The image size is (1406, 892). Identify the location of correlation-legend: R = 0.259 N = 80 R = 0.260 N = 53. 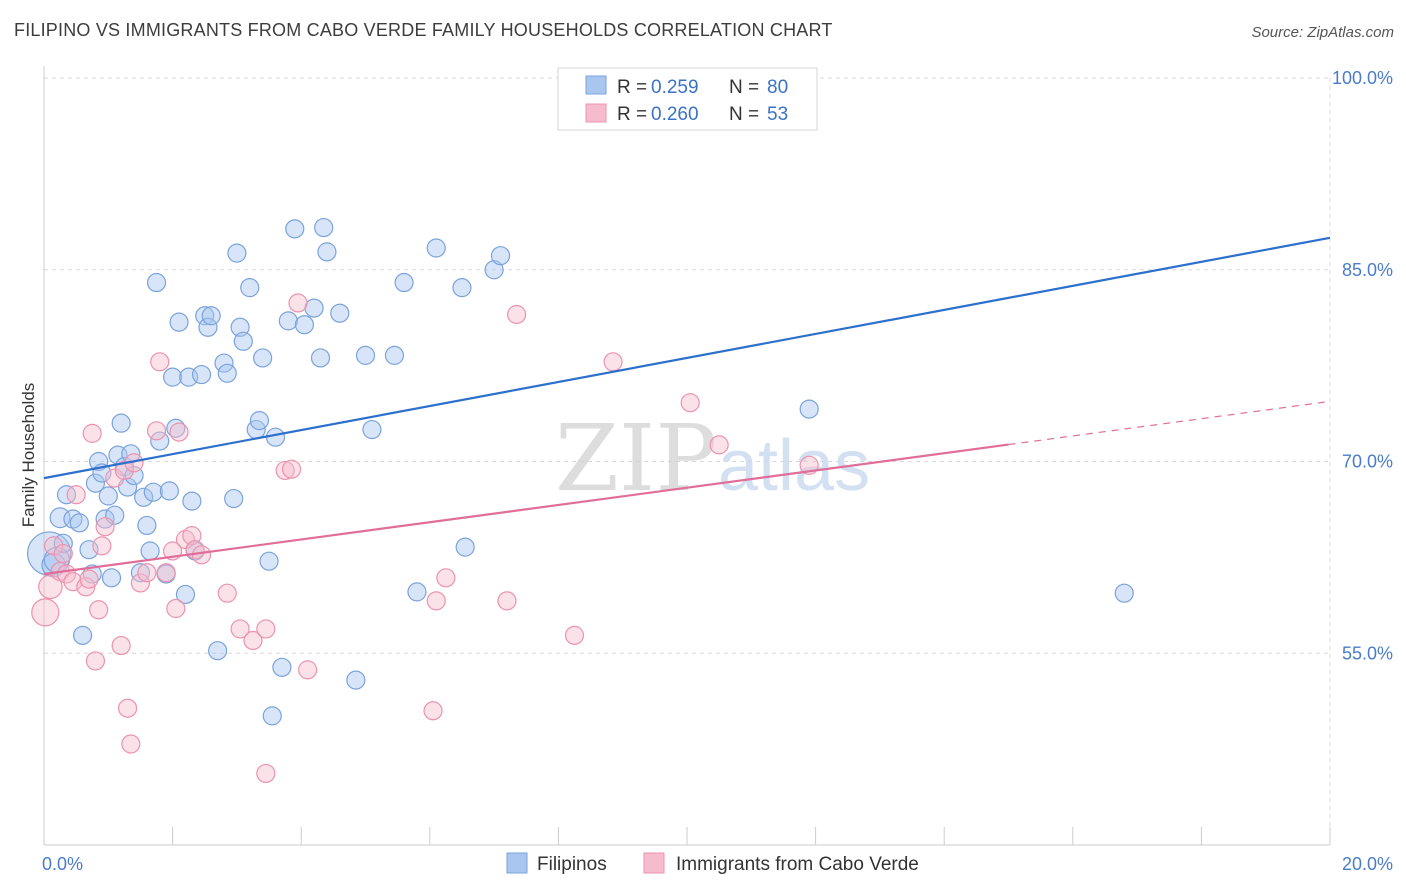
(687, 99).